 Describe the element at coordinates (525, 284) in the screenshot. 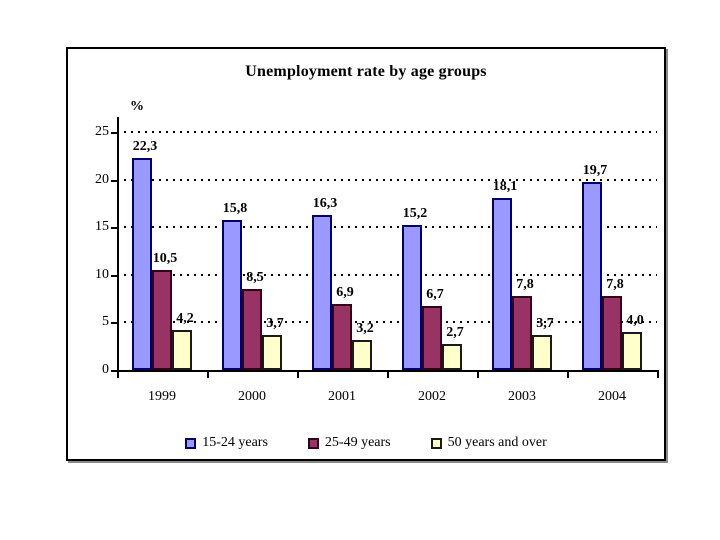

I see `value-label-25-49-years-2003: 7,8` at that location.